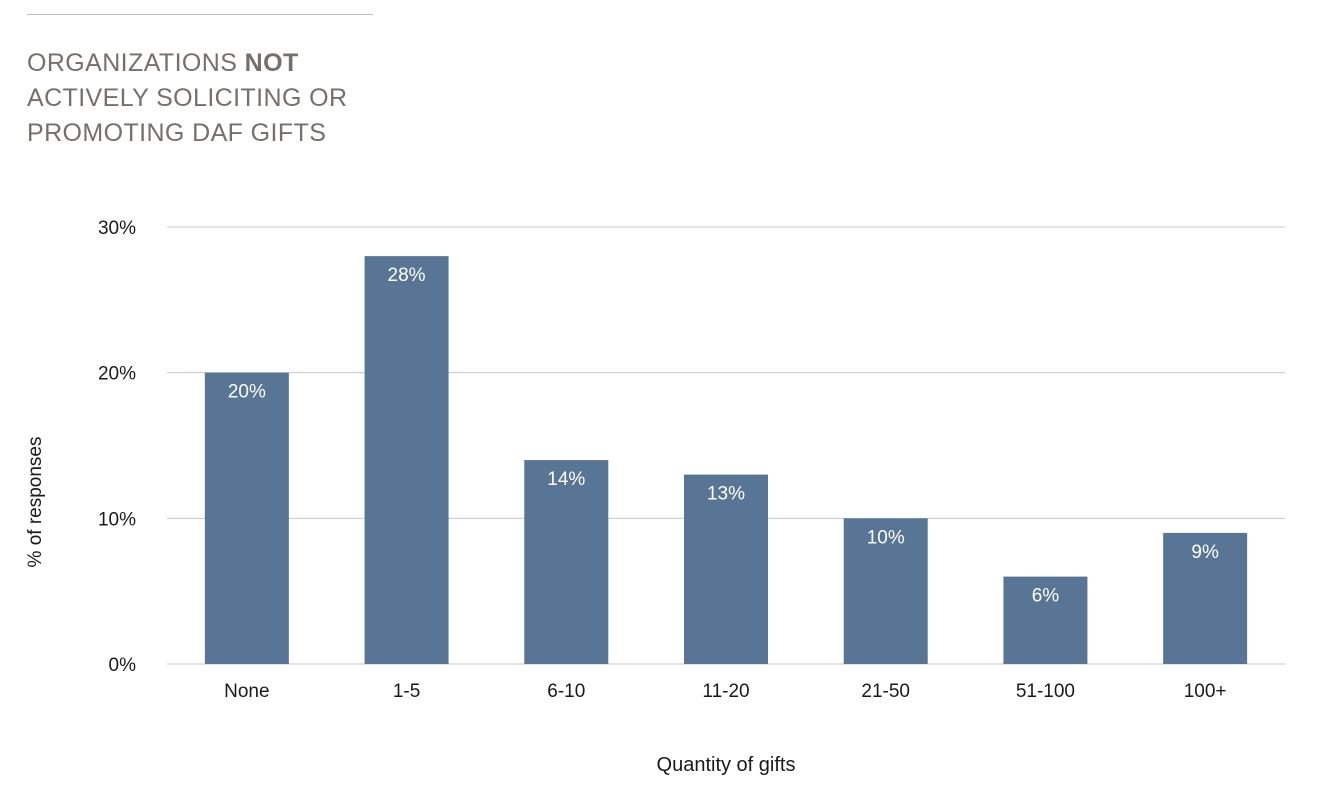 Image resolution: width=1322 pixels, height=802 pixels. Describe the element at coordinates (1205, 552) in the screenshot. I see `data-label: 9%` at that location.